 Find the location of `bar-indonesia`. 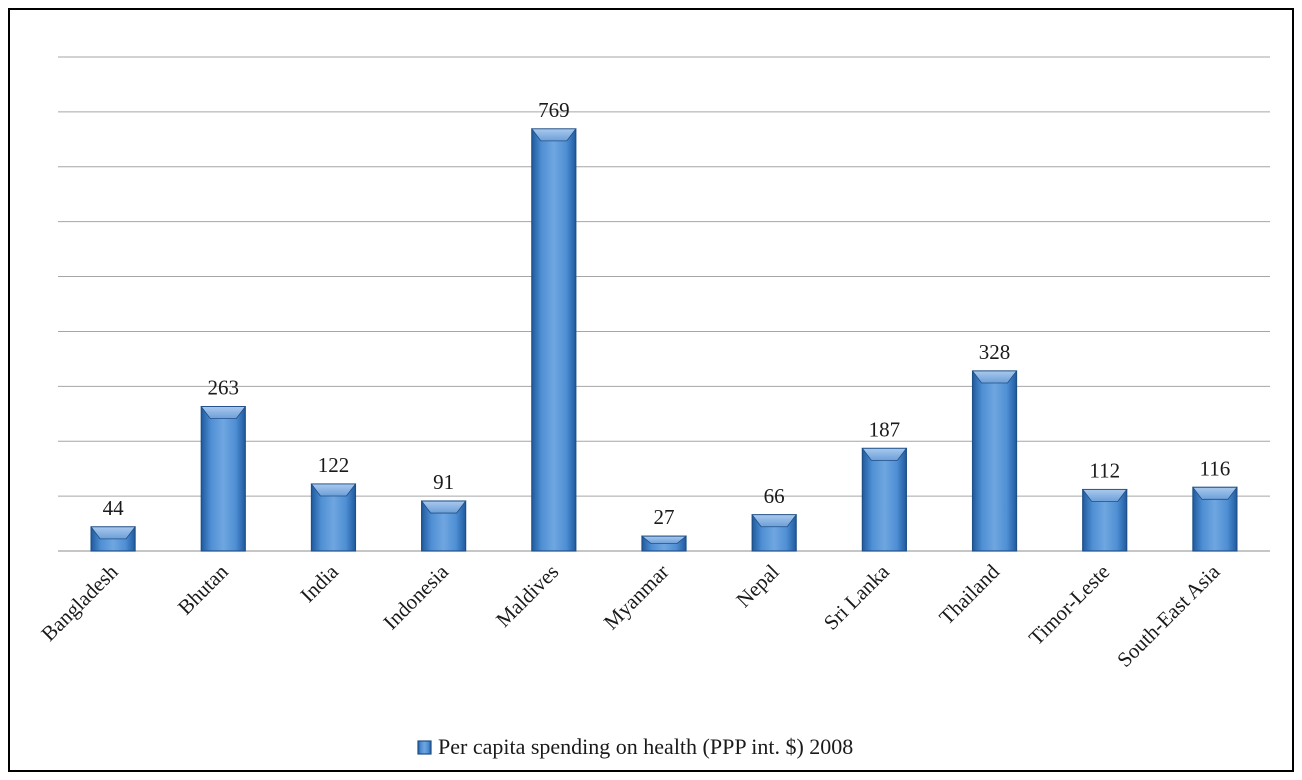

bar-indonesia is located at coordinates (443, 526).